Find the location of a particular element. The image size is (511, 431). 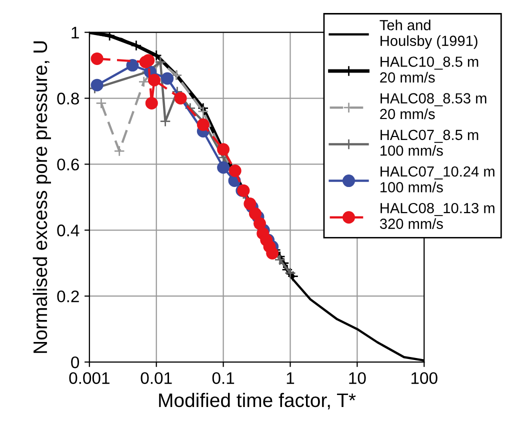

y-tick-label: 0.6 is located at coordinates (68, 164).